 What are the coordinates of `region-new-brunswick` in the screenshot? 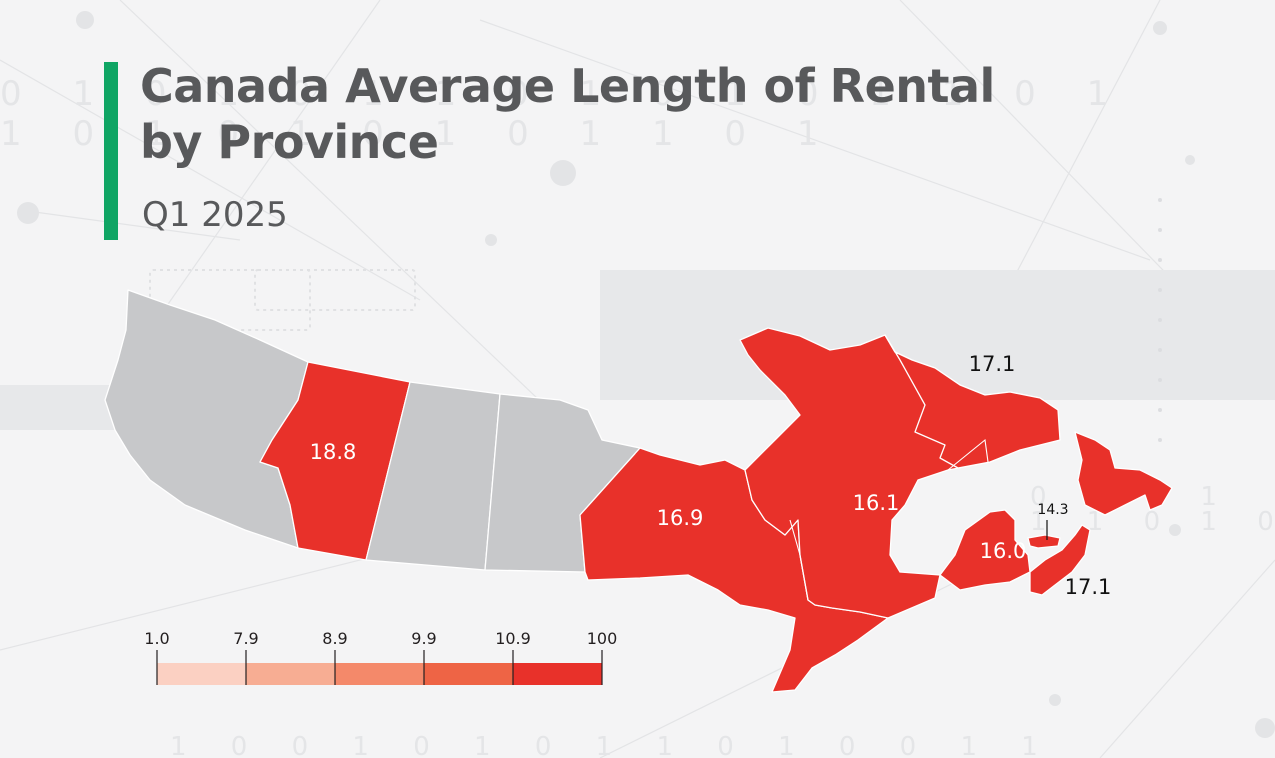 It's located at (985, 550).